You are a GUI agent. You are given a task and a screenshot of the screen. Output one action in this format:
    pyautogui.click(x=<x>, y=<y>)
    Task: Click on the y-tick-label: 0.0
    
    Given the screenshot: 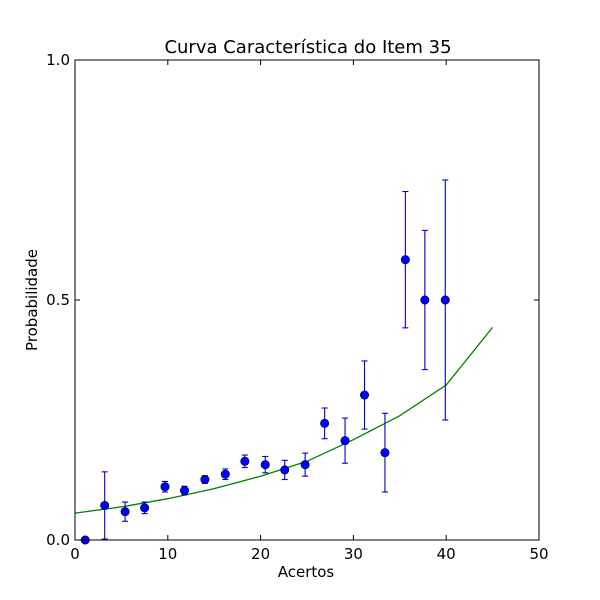 What is the action you would take?
    pyautogui.click(x=58, y=540)
    